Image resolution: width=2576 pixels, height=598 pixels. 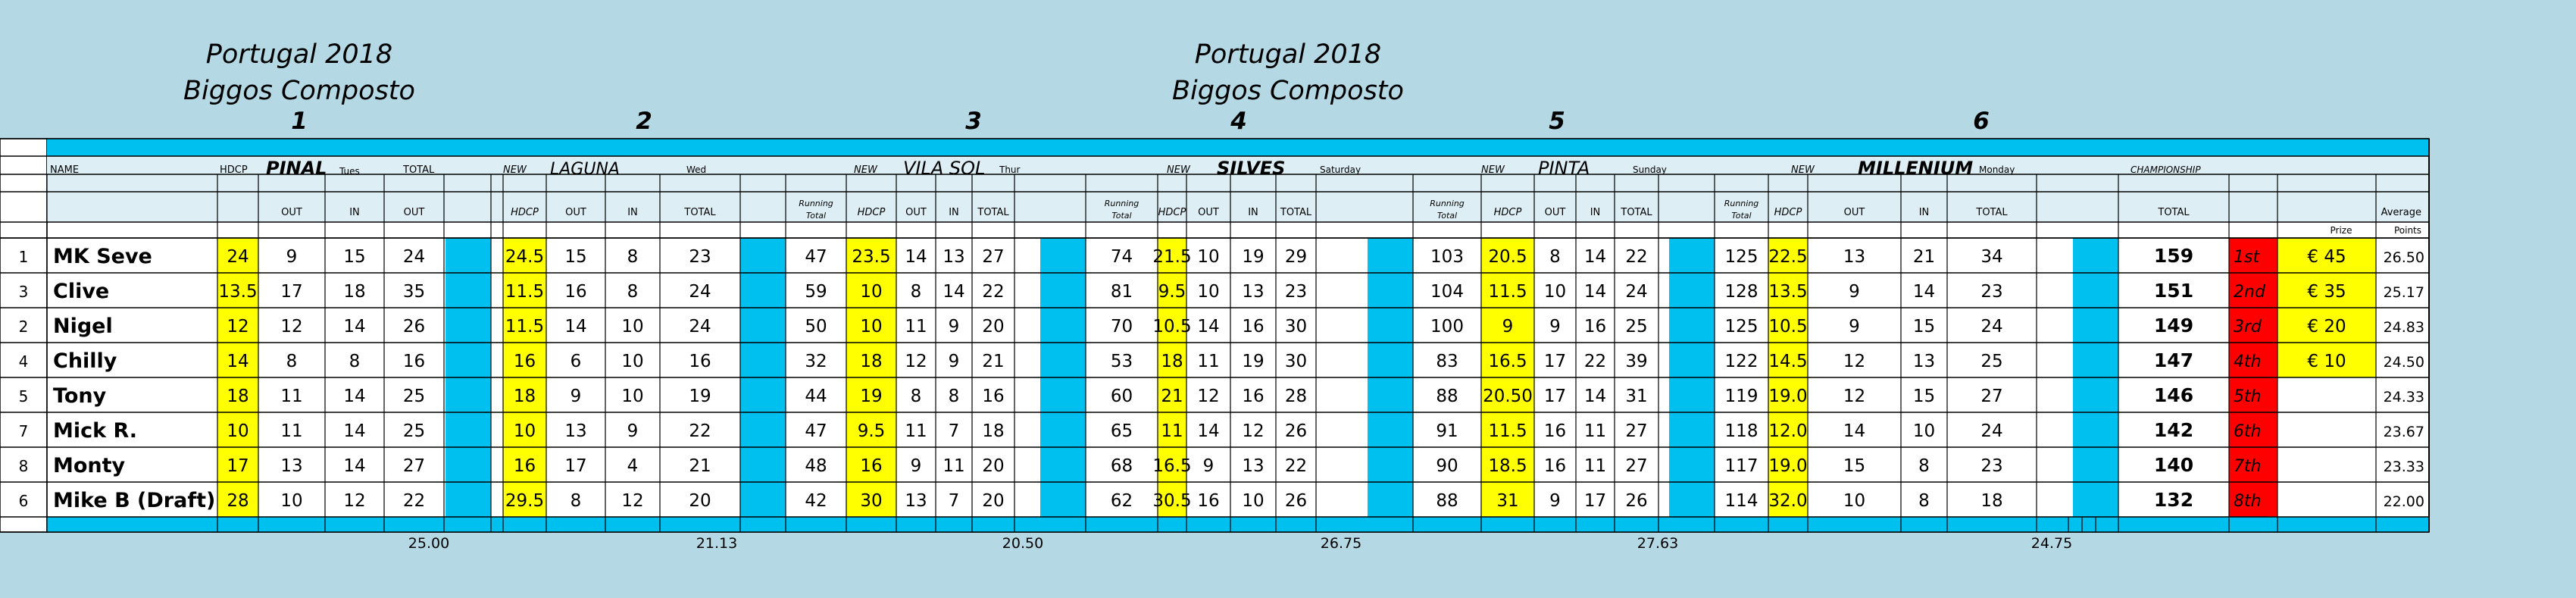 I want to click on r3-out: 11, so click(x=916, y=431).